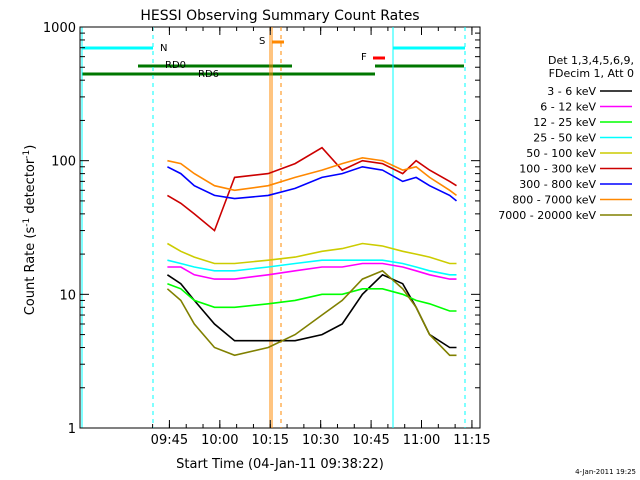 This screenshot has width=640, height=480. I want to click on x-tick-label: 10:15, so click(270, 440).